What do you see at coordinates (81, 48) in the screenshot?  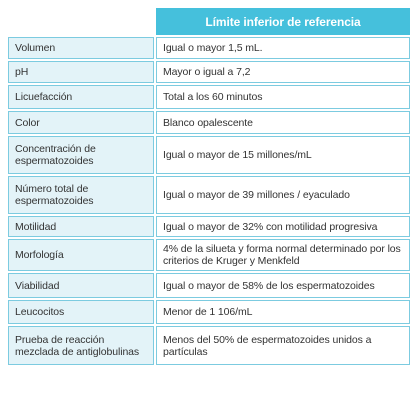 I see `parameter-cell: Volumen` at bounding box center [81, 48].